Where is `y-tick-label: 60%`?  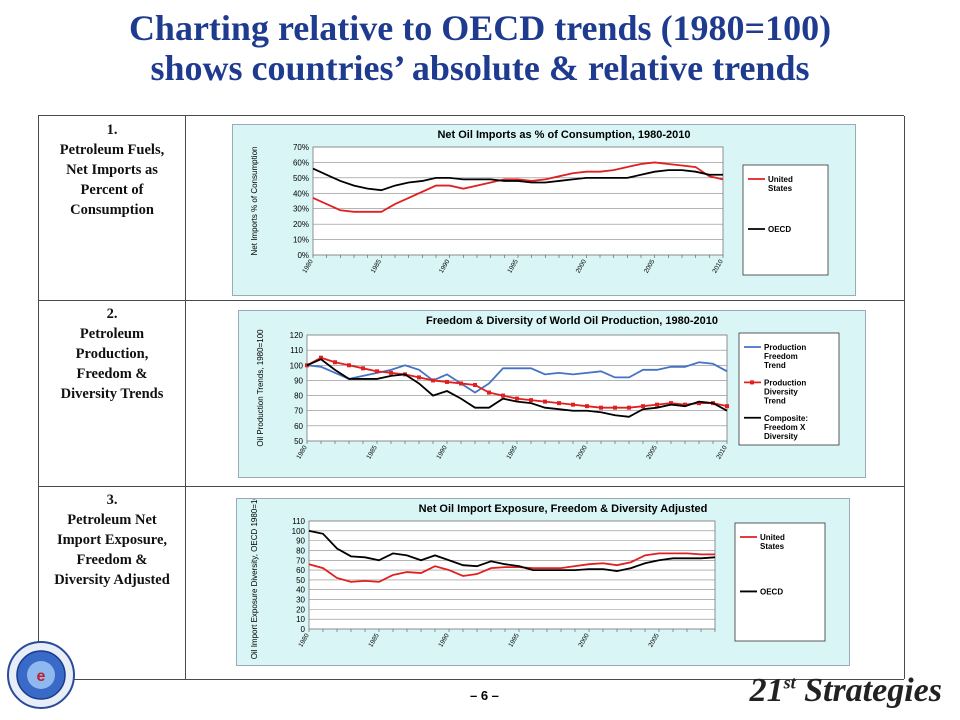
y-tick-label: 60% is located at coordinates (301, 162).